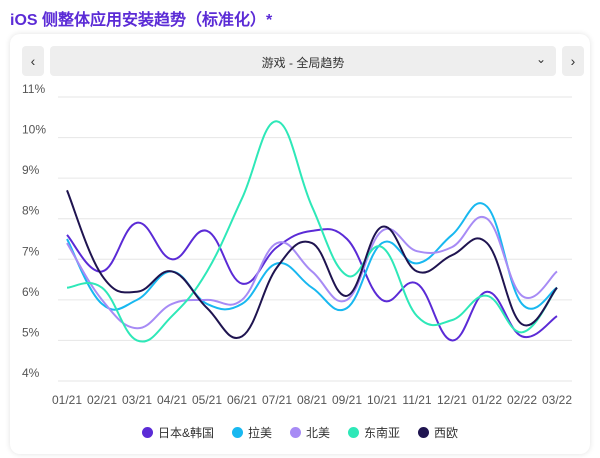 Image resolution: width=600 pixels, height=458 pixels. What do you see at coordinates (102, 400) in the screenshot?
I see `x-tick-label: 02/21` at bounding box center [102, 400].